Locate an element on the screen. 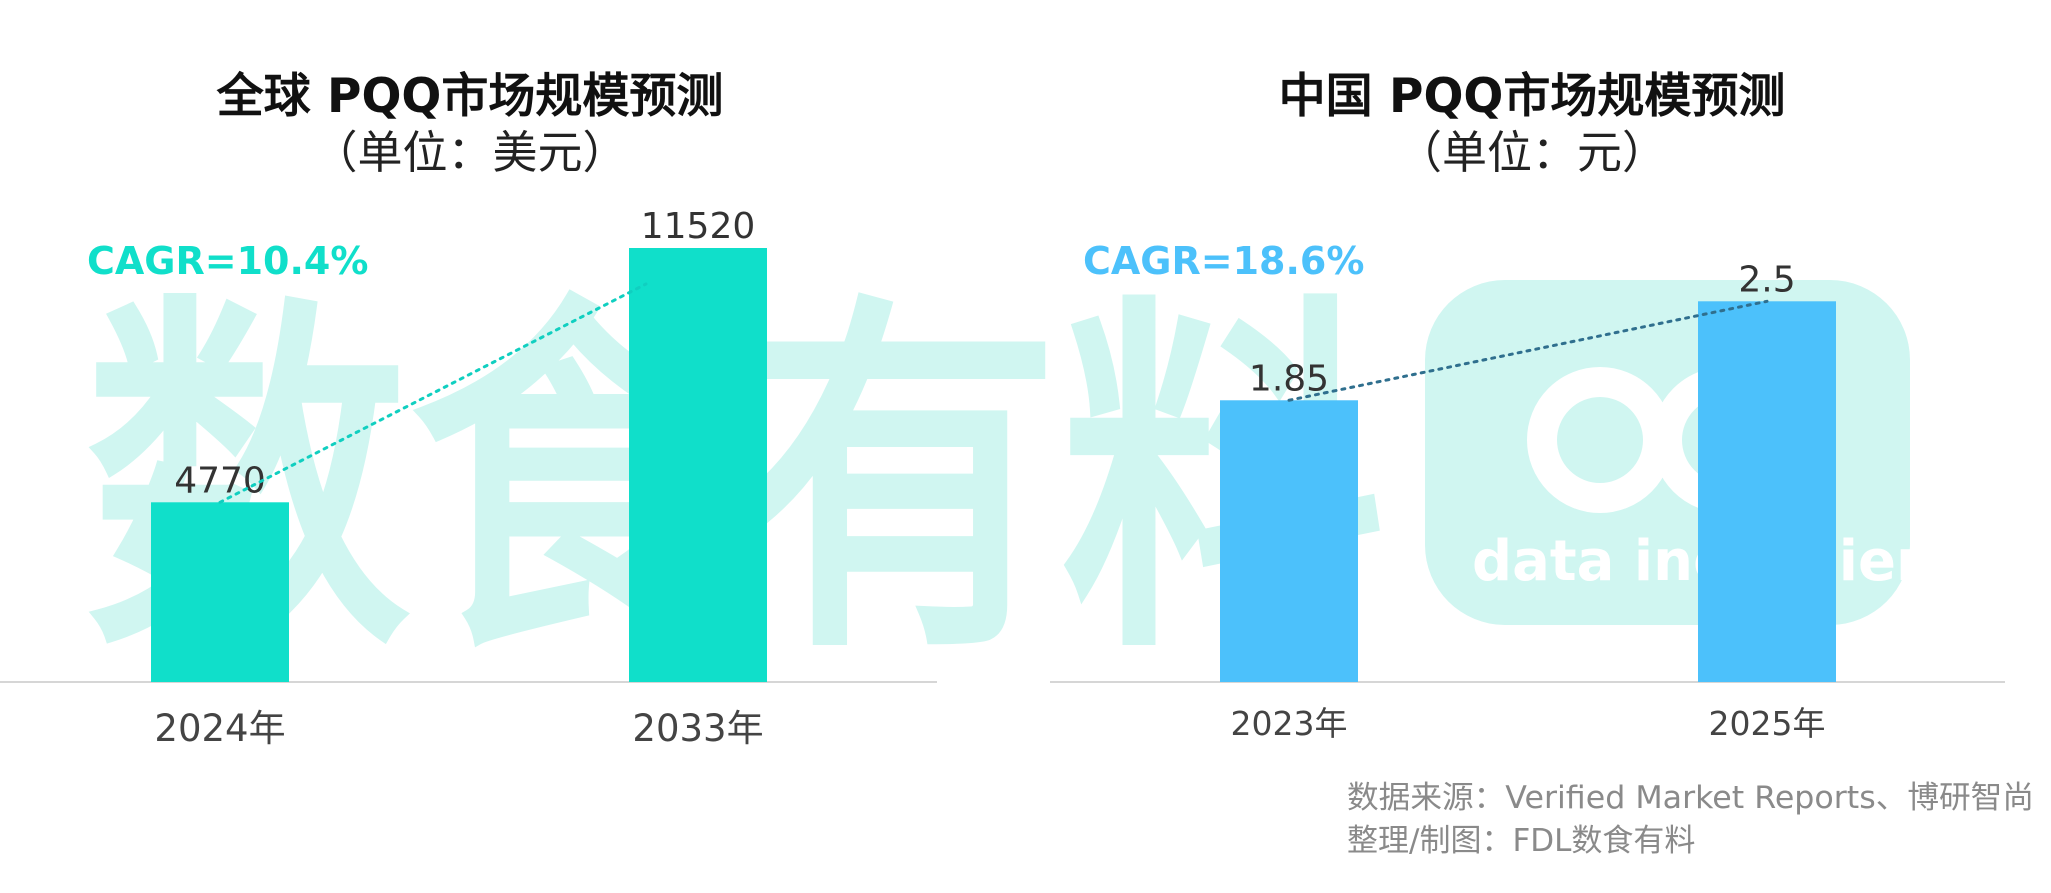 The width and height of the screenshot is (2051, 893). source-line-1: 数据来源：Verified Market Reports、博研智尚 is located at coordinates (1690, 798).